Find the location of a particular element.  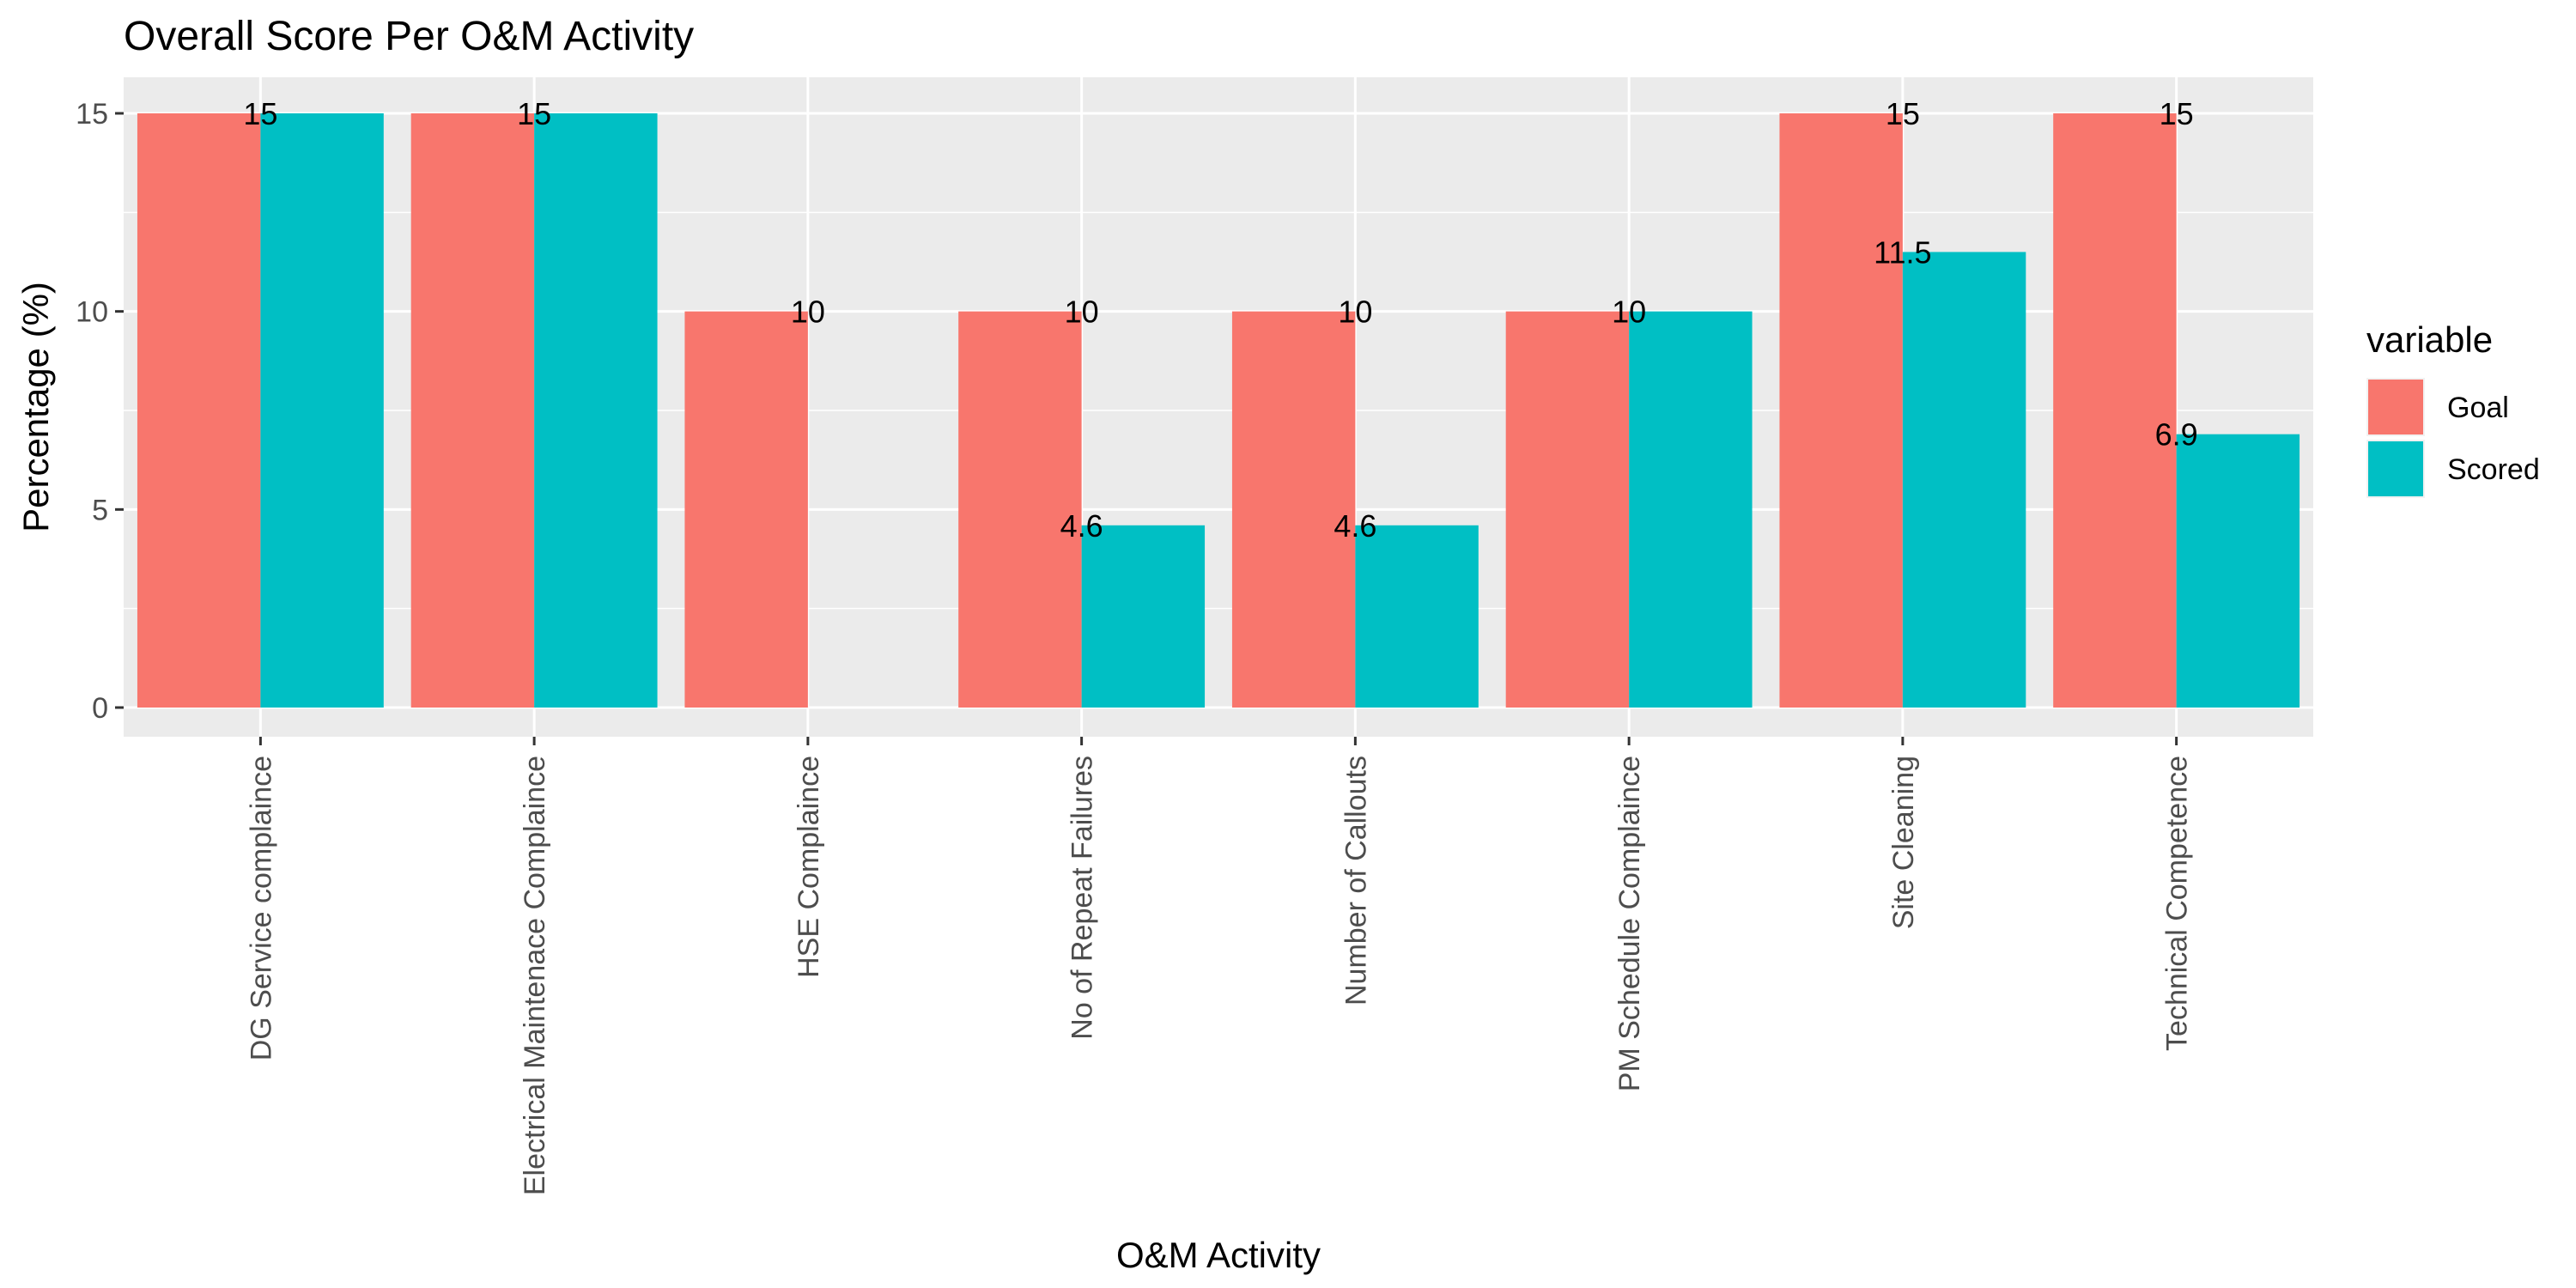

x-tick-label: PM Schedule Complaince is located at coordinates (1630, 924).